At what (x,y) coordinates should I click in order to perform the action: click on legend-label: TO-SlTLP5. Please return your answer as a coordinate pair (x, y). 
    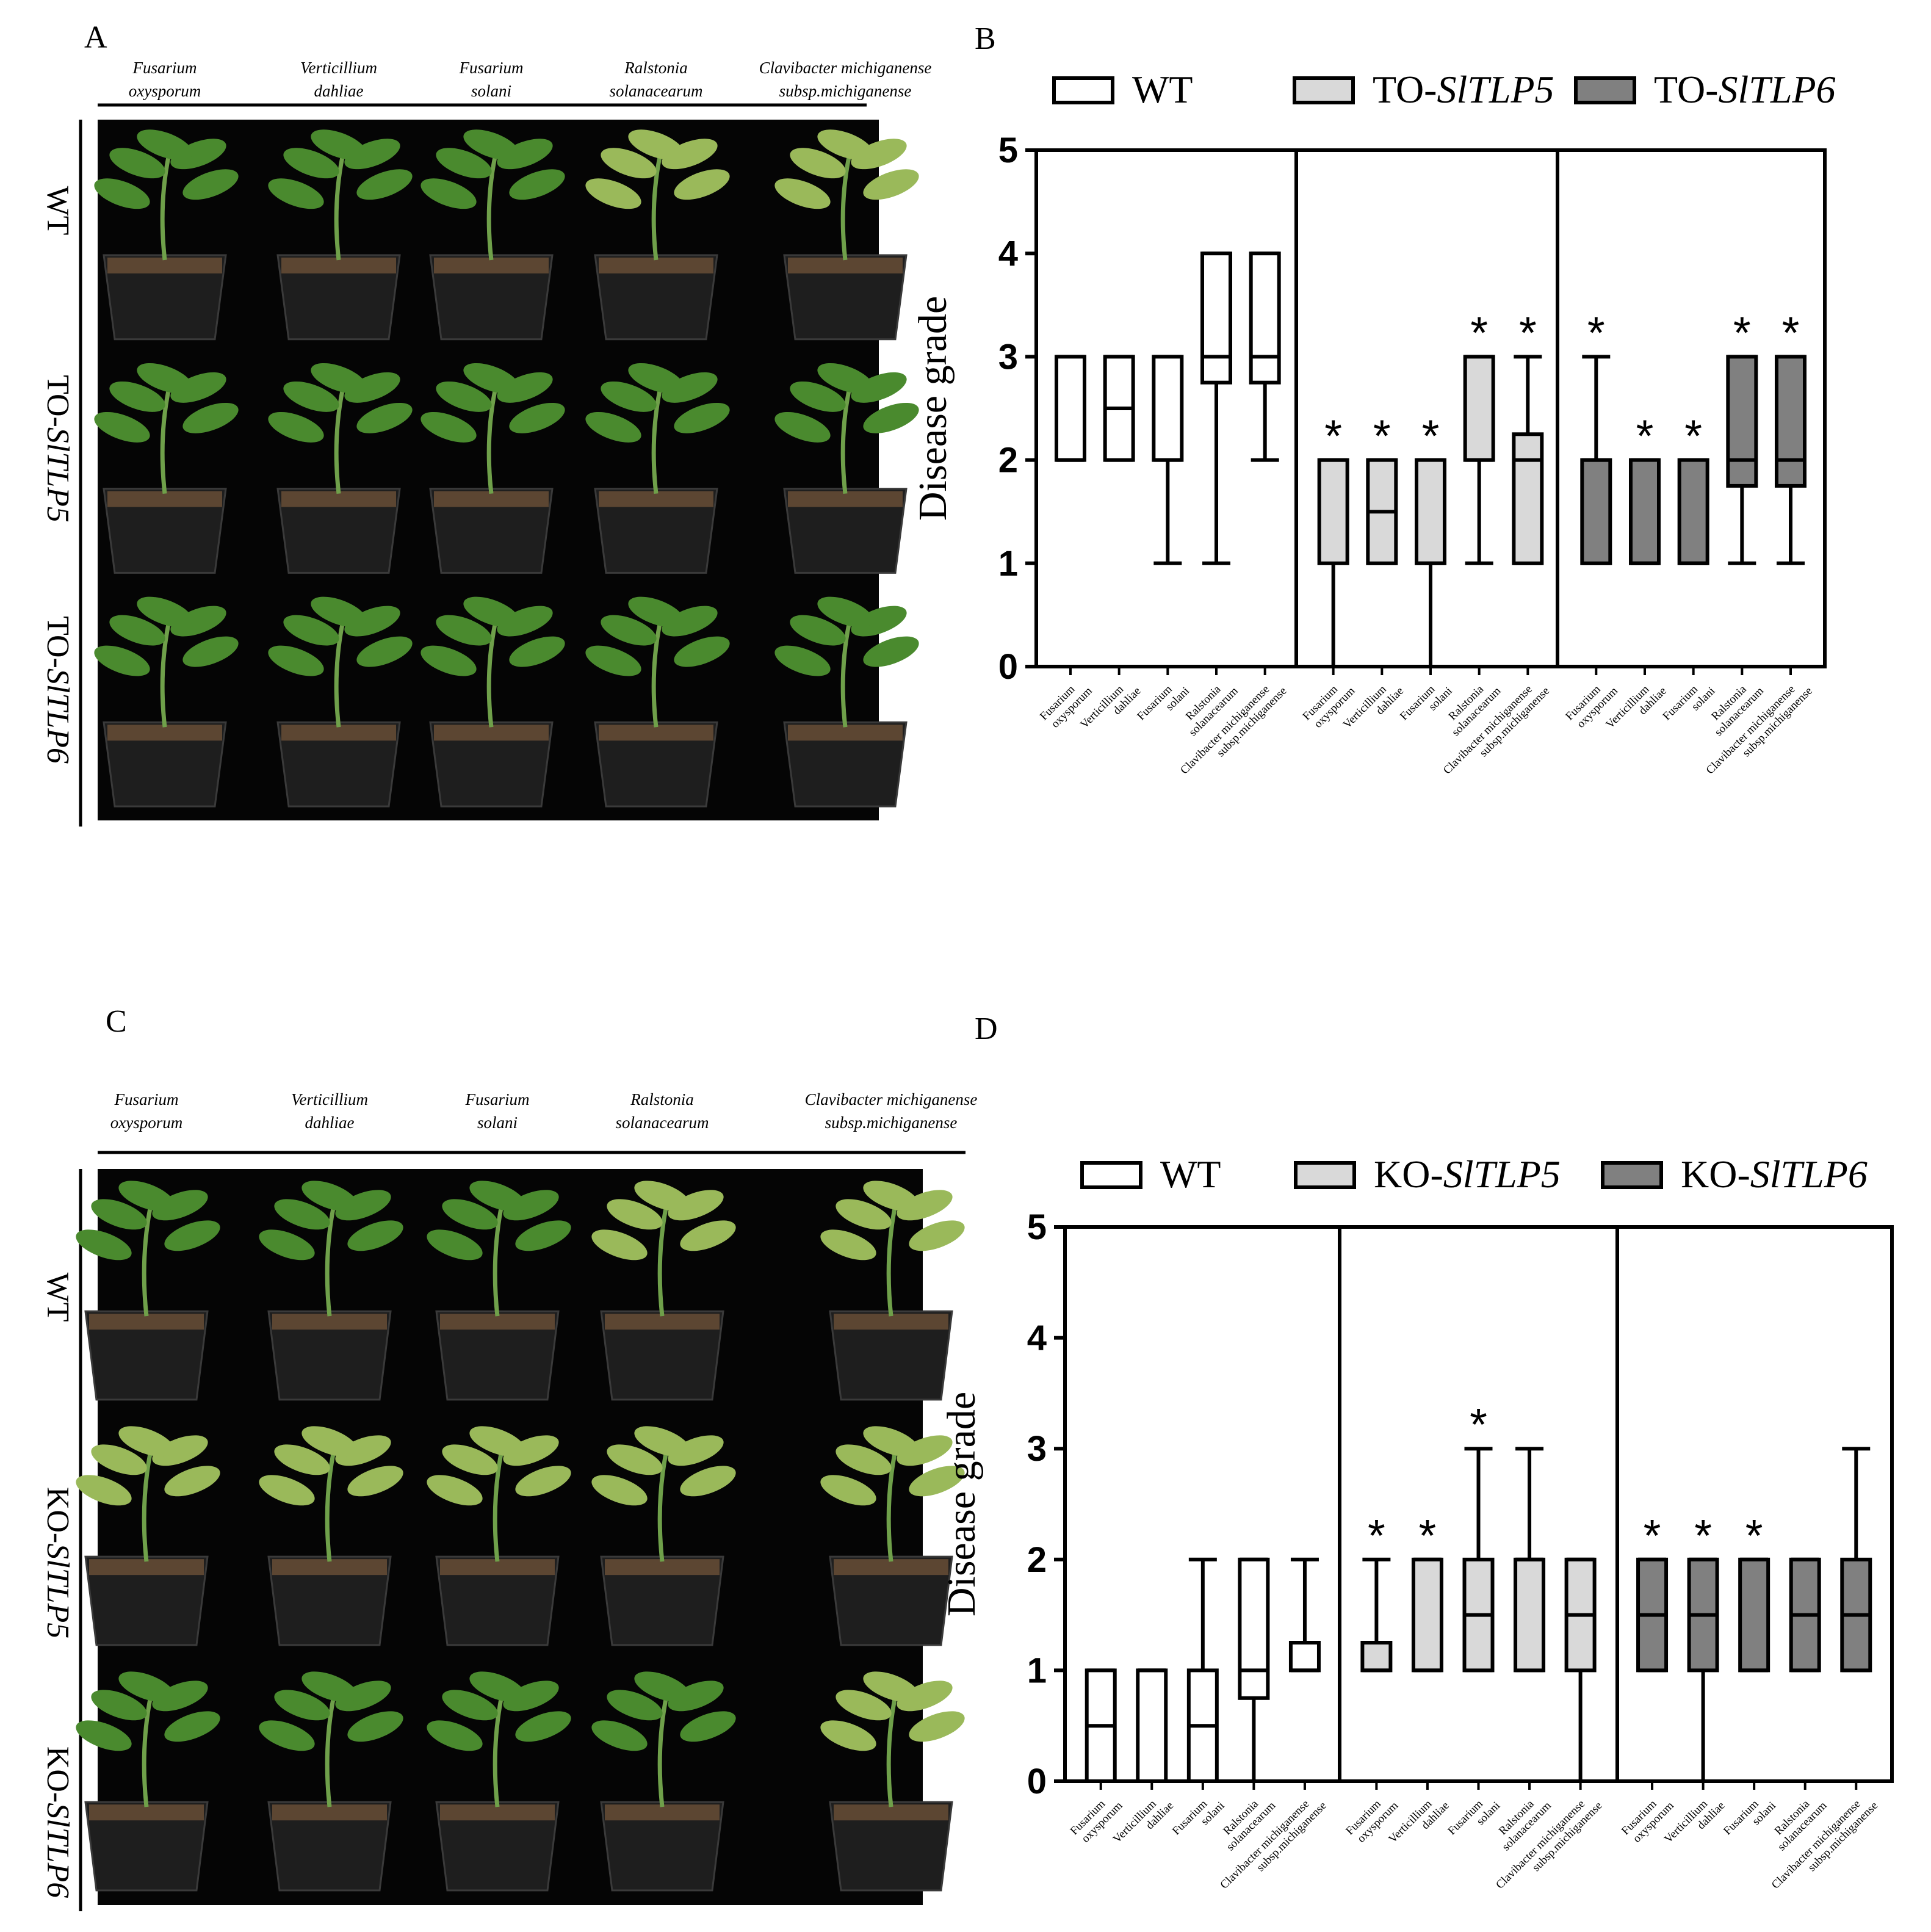
    Looking at the image, I should click on (1463, 89).